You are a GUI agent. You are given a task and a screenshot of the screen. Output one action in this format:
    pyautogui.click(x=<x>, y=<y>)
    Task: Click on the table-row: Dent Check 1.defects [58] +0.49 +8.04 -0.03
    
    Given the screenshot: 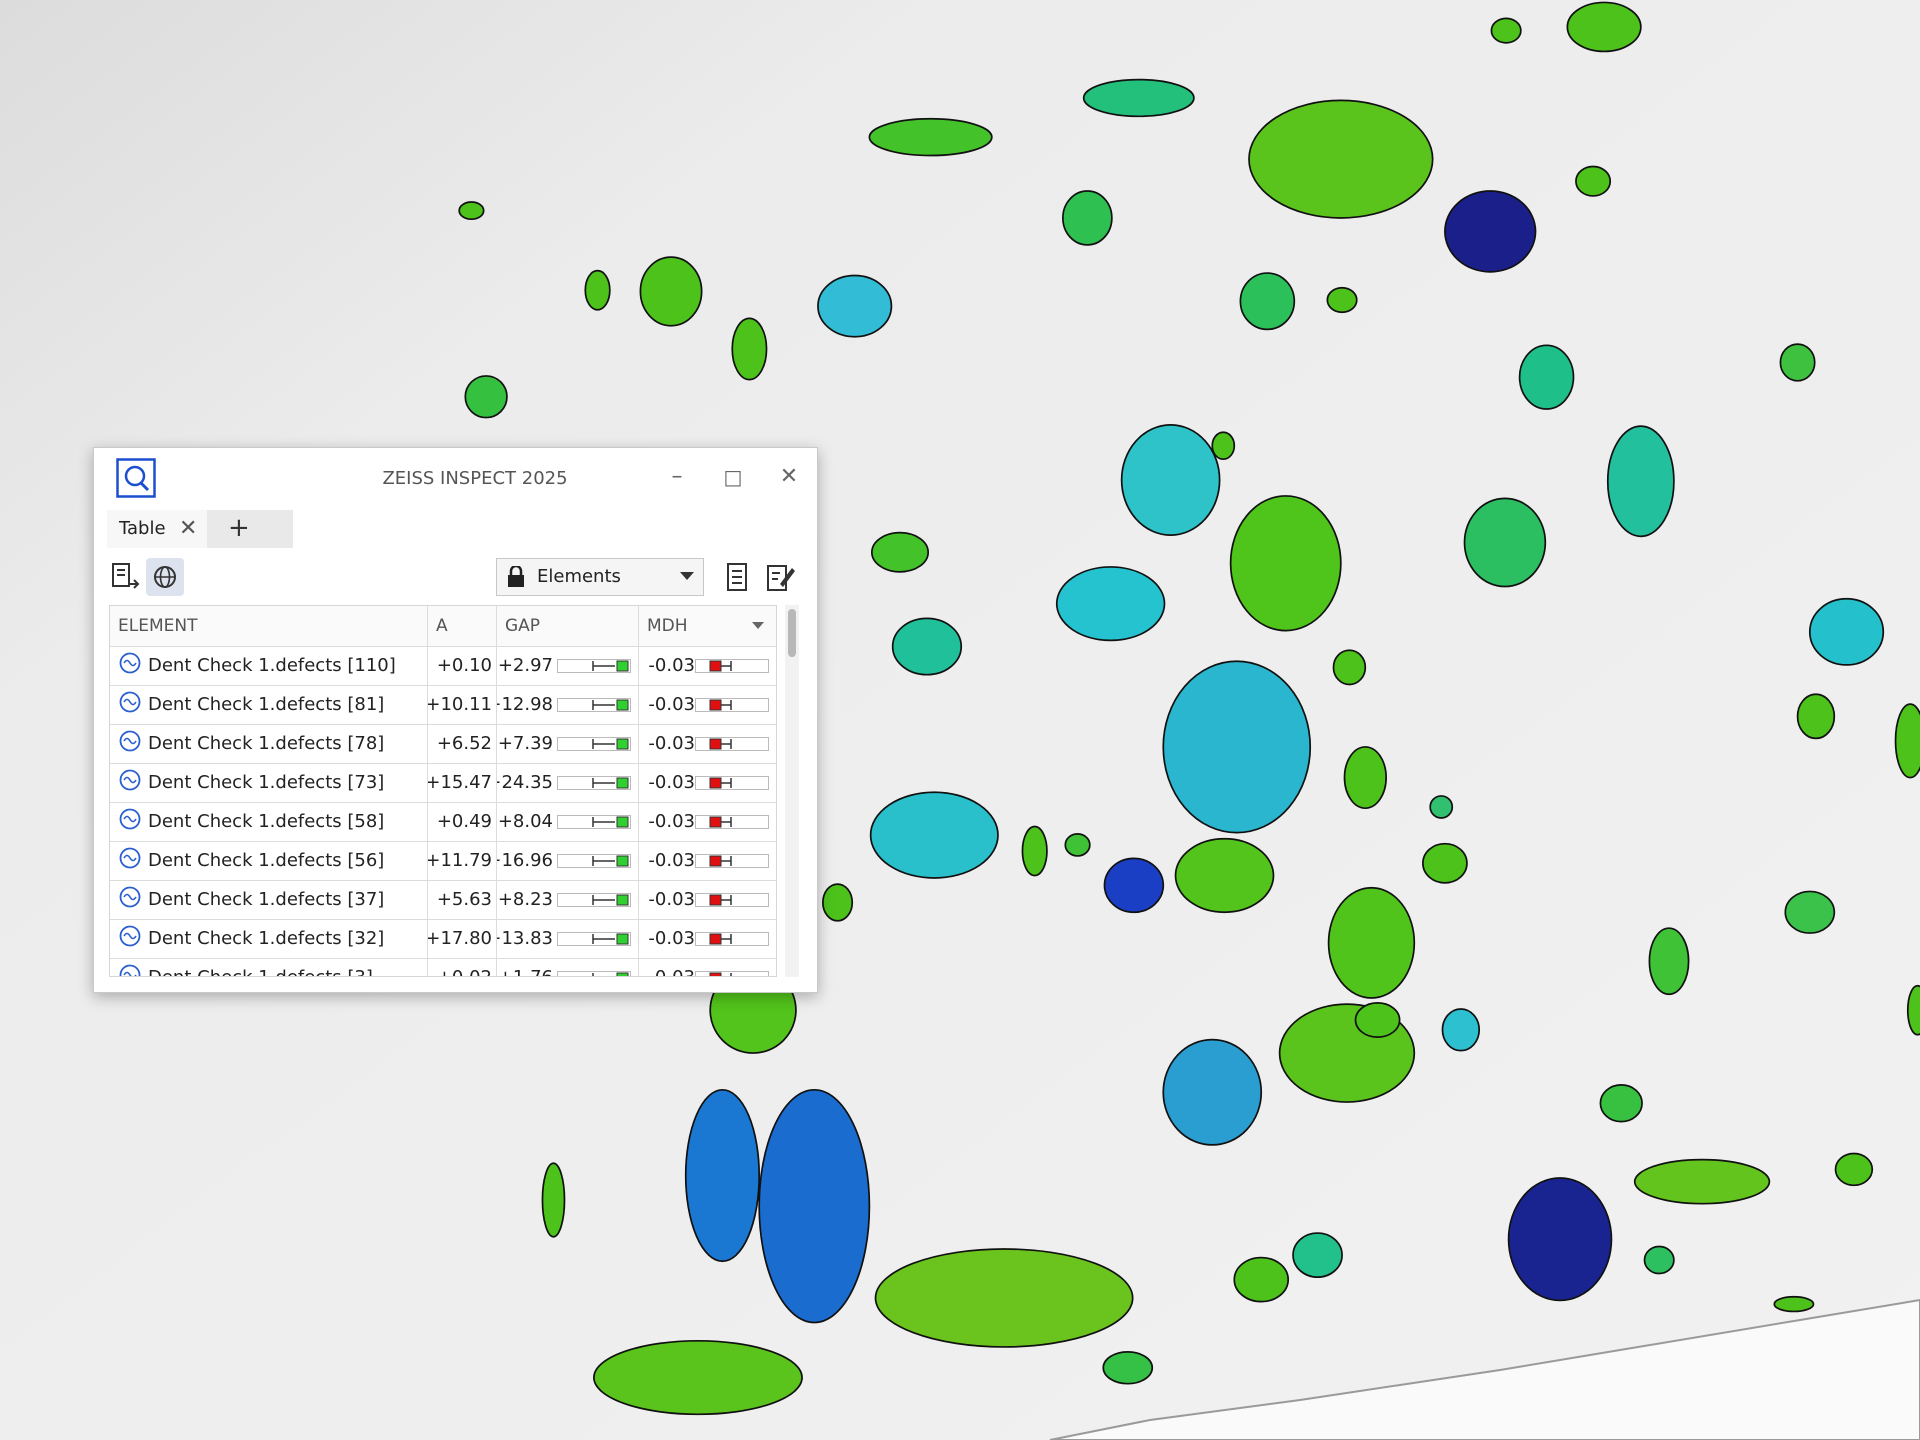 What is the action you would take?
    pyautogui.click(x=443, y=822)
    